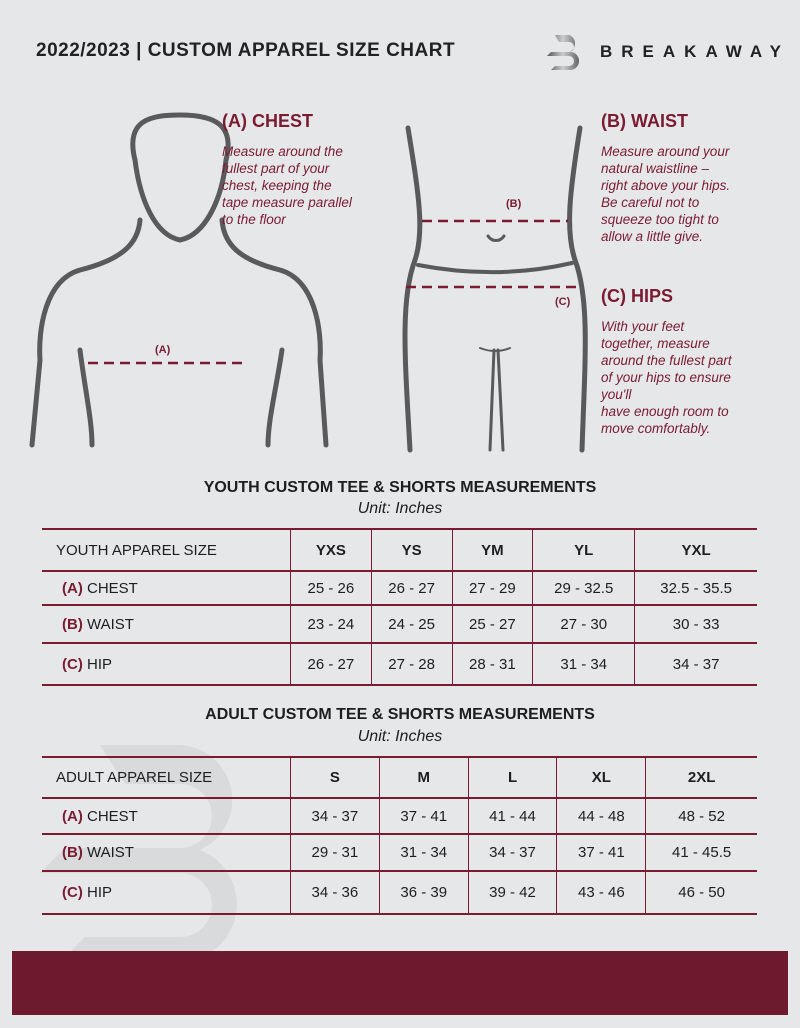 This screenshot has height=1028, width=800. I want to click on adult-section-title: ADULT CUSTOM TEE & SHORTS MEASUREMENTS, so click(400, 714).